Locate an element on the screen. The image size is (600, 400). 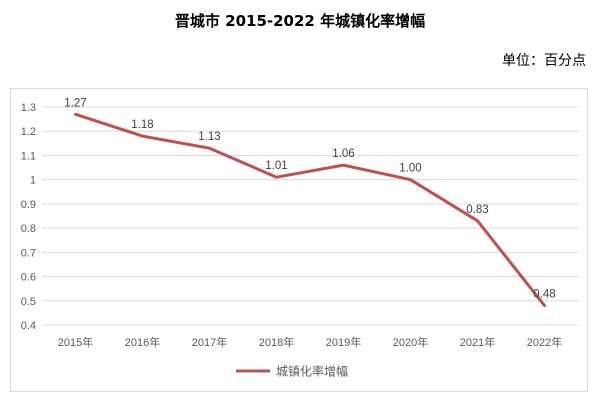
x-tick-label: 2021年 is located at coordinates (477, 342).